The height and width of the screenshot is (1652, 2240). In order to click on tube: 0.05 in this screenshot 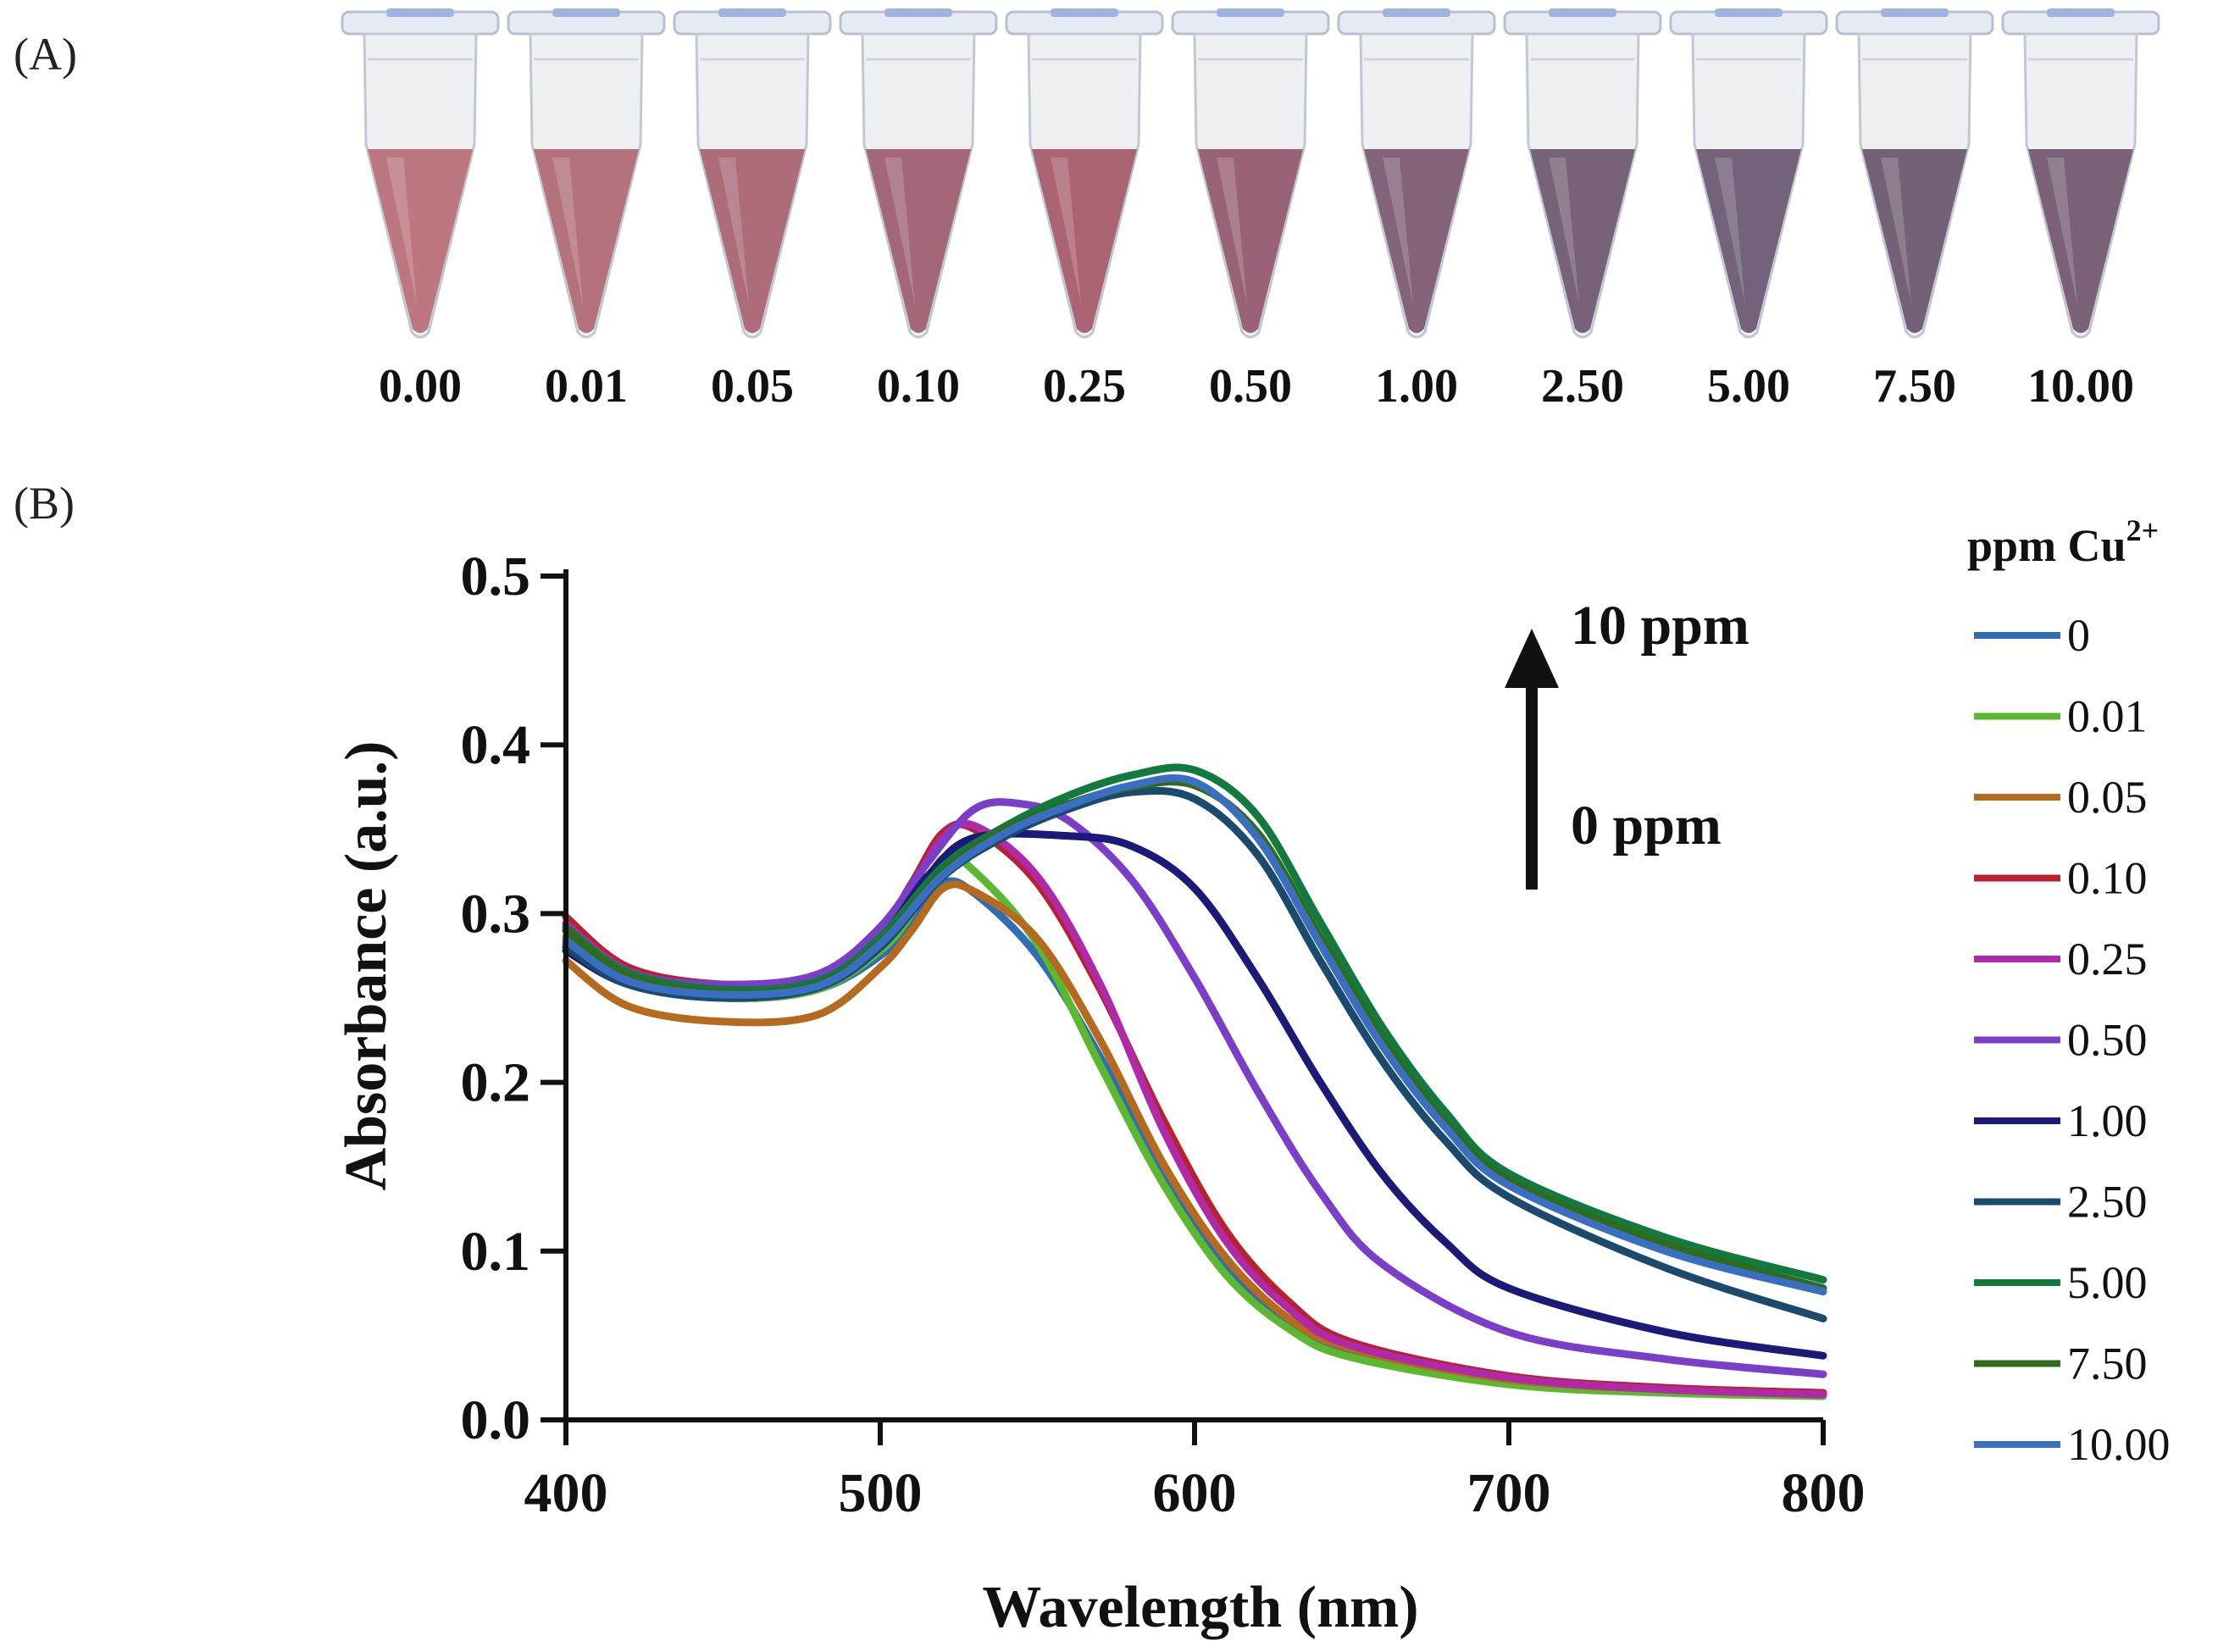, I will do `click(752, 210)`.